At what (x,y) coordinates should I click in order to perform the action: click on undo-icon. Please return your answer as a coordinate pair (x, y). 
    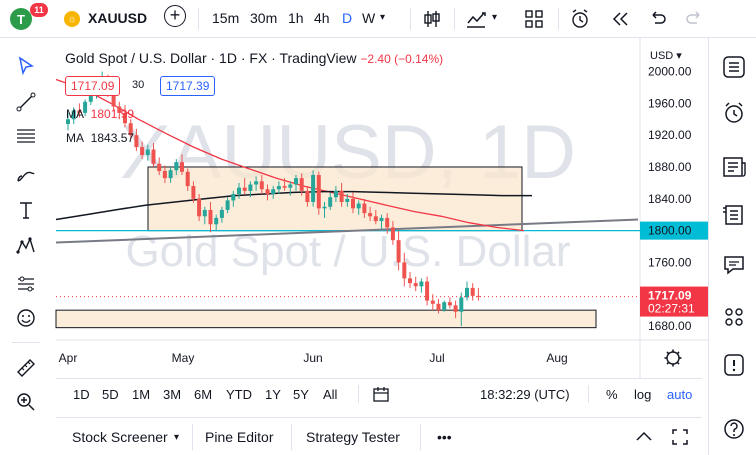
    Looking at the image, I should click on (657, 19).